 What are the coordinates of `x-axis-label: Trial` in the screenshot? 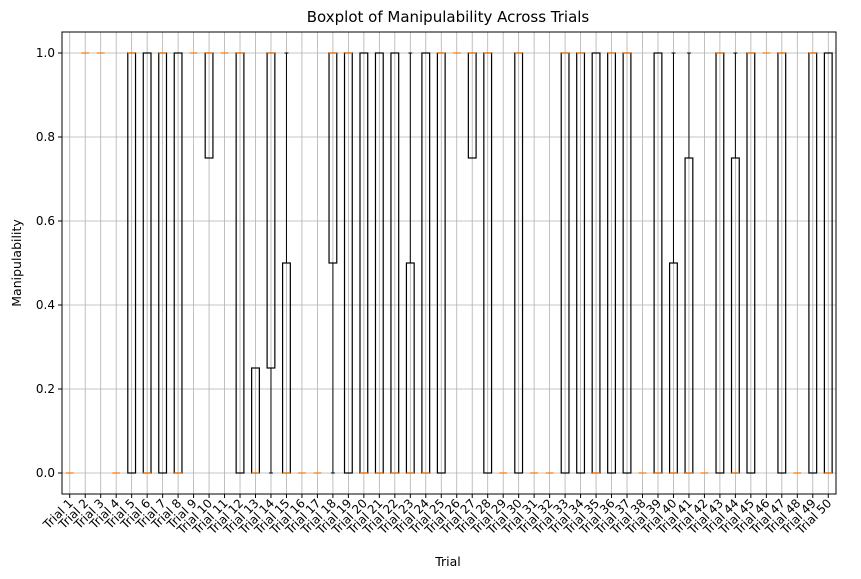 It's located at (447, 561).